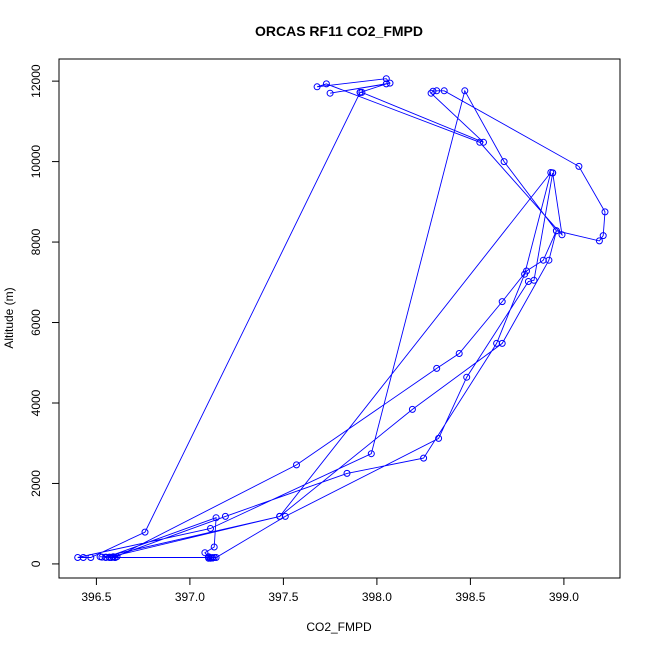 This screenshot has height=650, width=650. What do you see at coordinates (339, 31) in the screenshot?
I see `chart-title: ORCAS RF11 CO2_FMPD` at bounding box center [339, 31].